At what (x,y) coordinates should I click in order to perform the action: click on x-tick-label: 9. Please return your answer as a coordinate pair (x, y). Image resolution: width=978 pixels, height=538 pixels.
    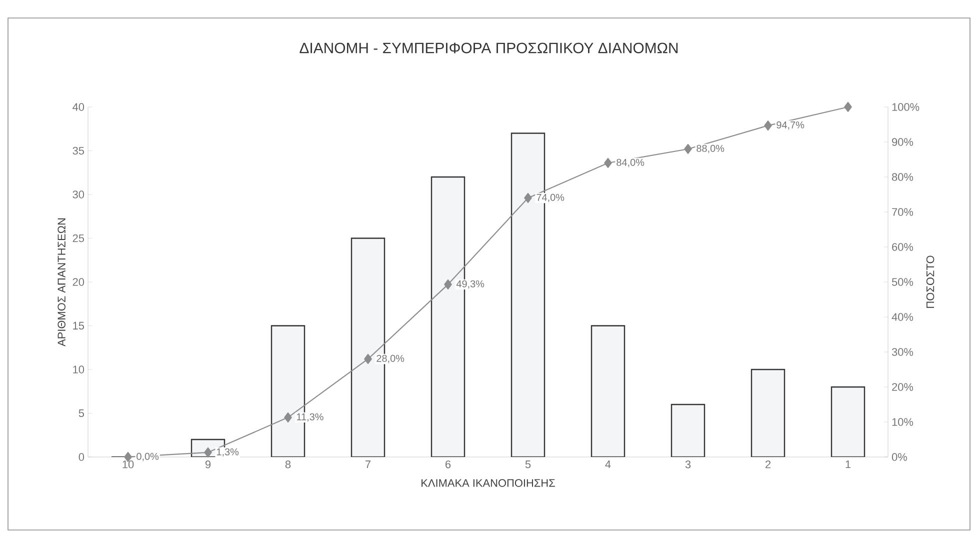
    Looking at the image, I should click on (208, 464).